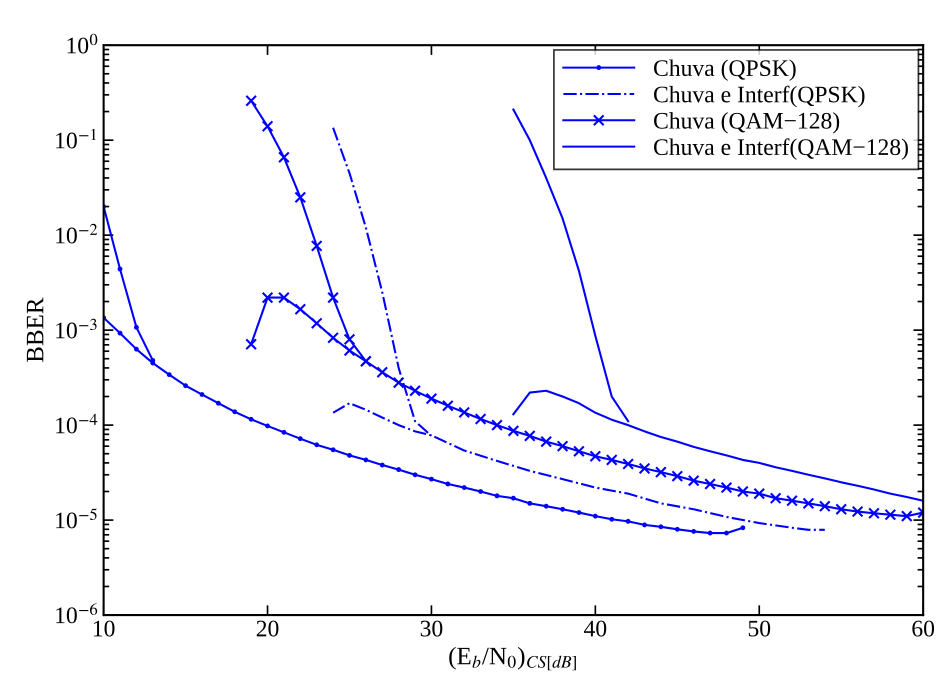 The image size is (942, 695). What do you see at coordinates (76, 518) in the screenshot?
I see `y-tick-label: 10$^{−5}$` at bounding box center [76, 518].